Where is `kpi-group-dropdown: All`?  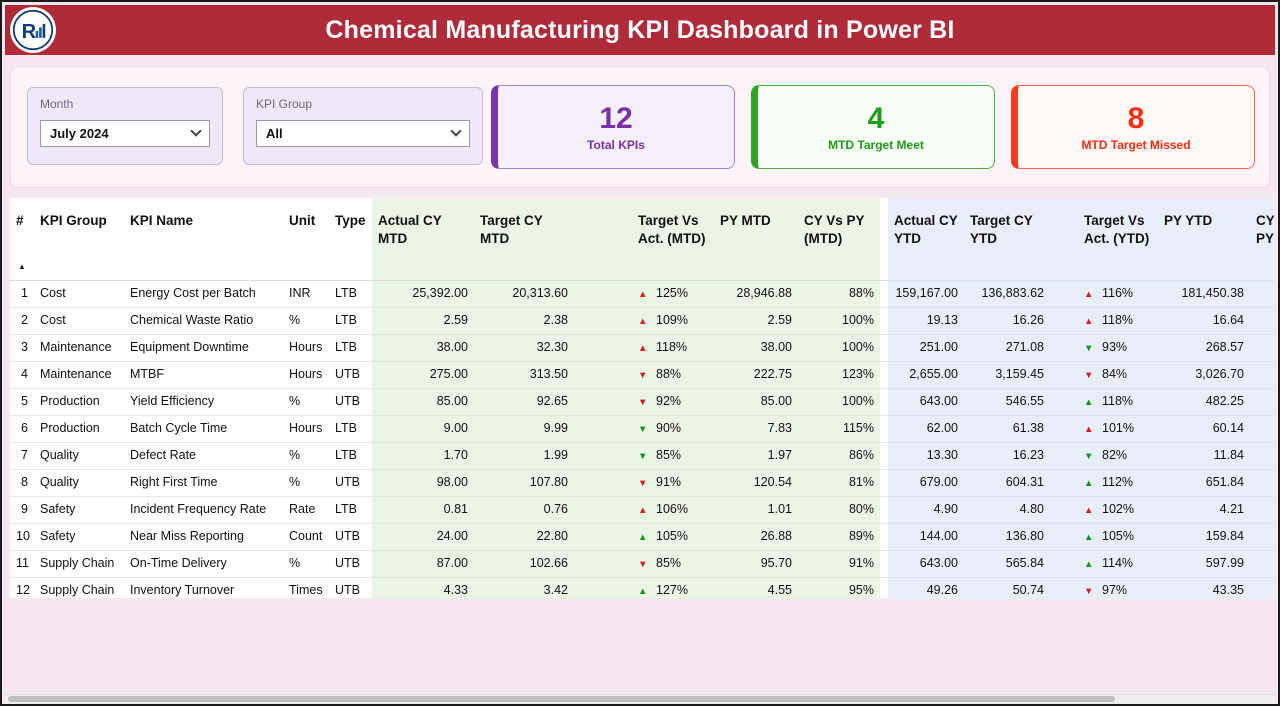 kpi-group-dropdown: All is located at coordinates (363, 133).